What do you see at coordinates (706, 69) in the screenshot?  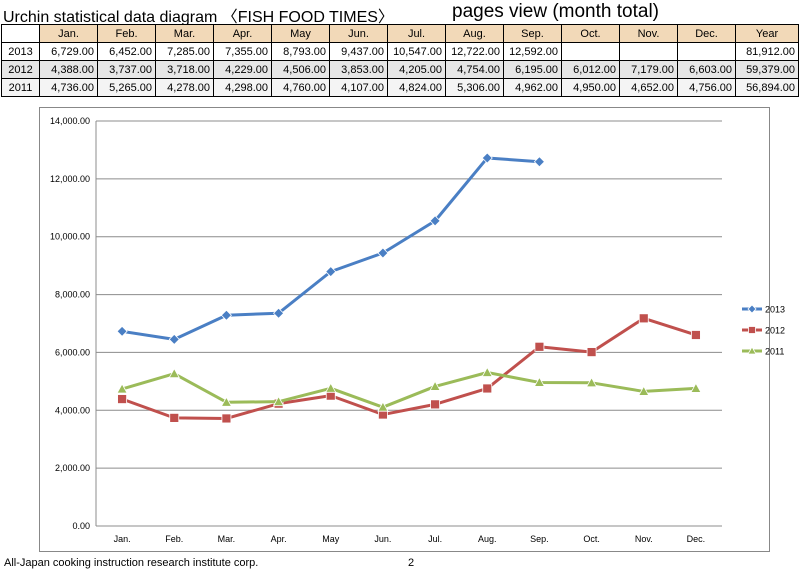 I see `table-cell: 6,603.00` at bounding box center [706, 69].